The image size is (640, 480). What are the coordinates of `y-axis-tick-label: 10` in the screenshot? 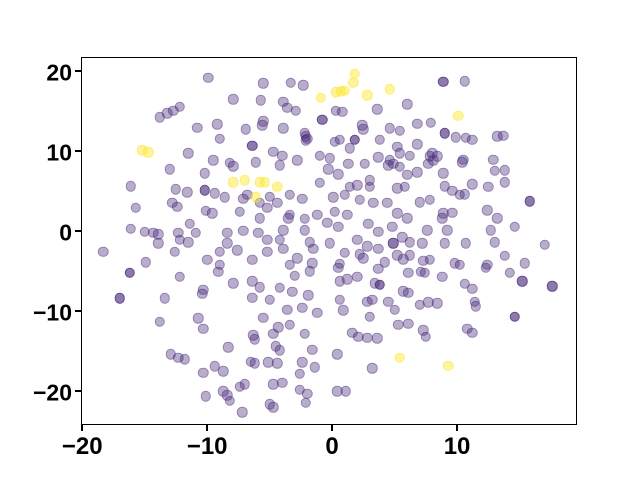 It's located at (59, 152).